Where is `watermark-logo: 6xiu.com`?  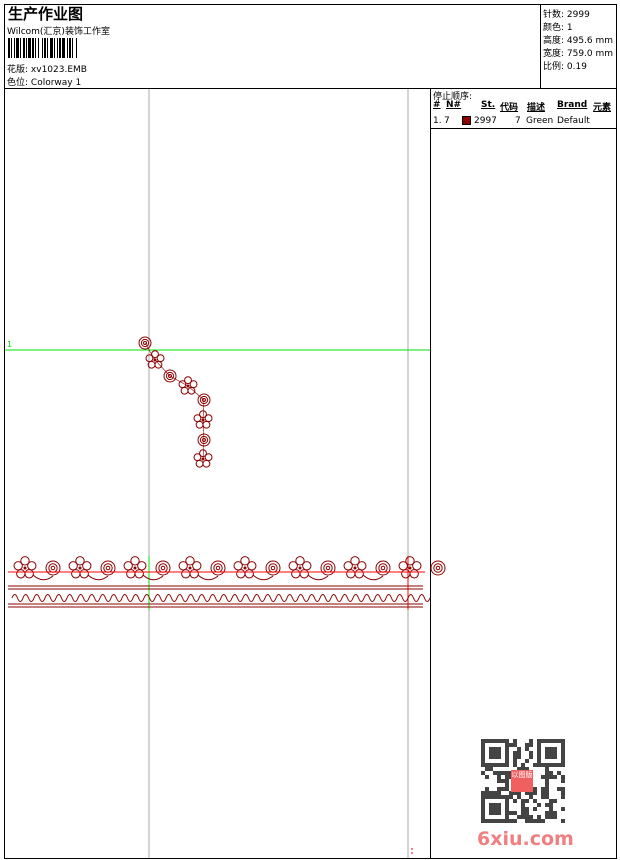
watermark-logo: 6xiu.com is located at coordinates (525, 839).